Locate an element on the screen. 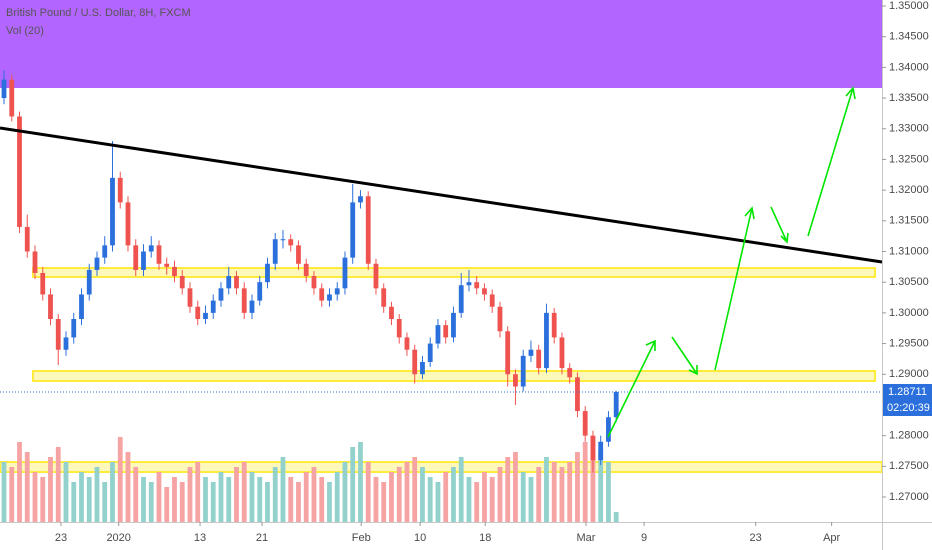  y-tick-label: 1.27500 is located at coordinates (909, 466).